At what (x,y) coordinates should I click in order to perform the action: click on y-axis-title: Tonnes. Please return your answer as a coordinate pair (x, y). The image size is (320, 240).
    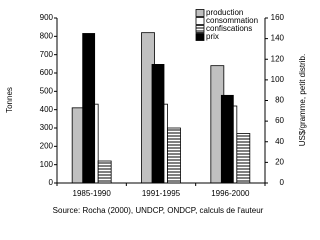
    Looking at the image, I should click on (9, 100).